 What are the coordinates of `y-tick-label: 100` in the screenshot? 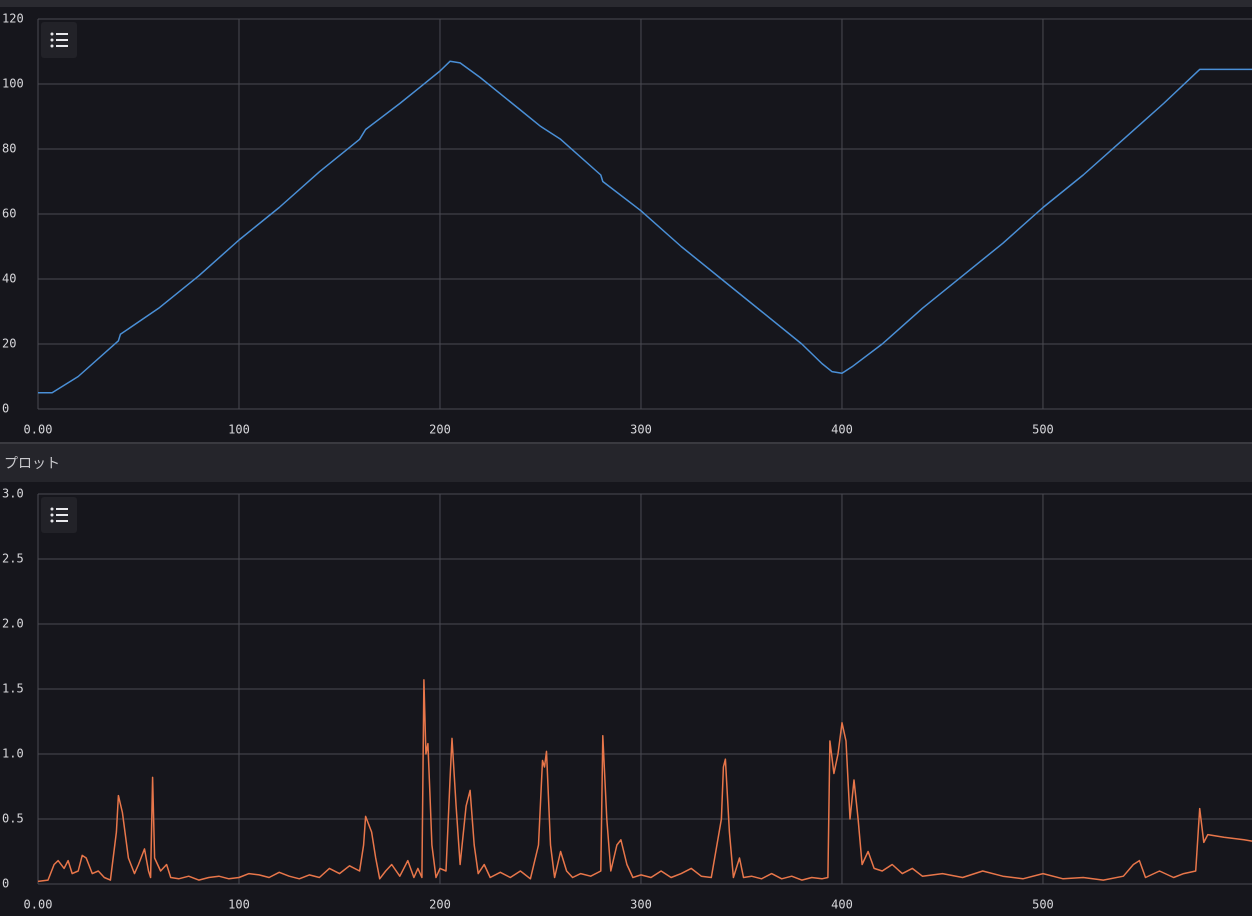 It's located at (13, 84).